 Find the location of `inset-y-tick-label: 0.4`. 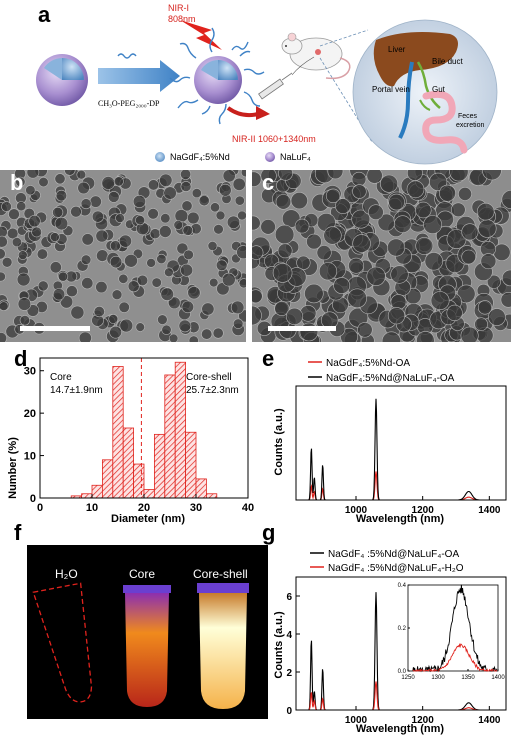

inset-y-tick-label: 0.4 is located at coordinates (402, 586).